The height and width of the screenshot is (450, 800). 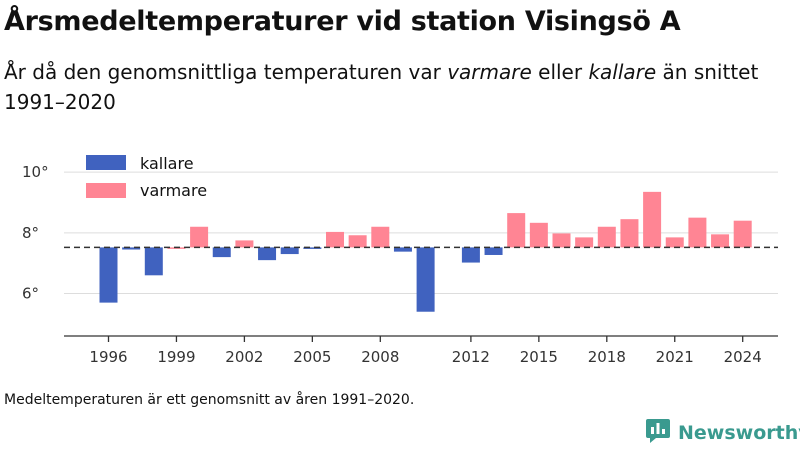 What do you see at coordinates (108, 275) in the screenshot?
I see `bar-1996` at bounding box center [108, 275].